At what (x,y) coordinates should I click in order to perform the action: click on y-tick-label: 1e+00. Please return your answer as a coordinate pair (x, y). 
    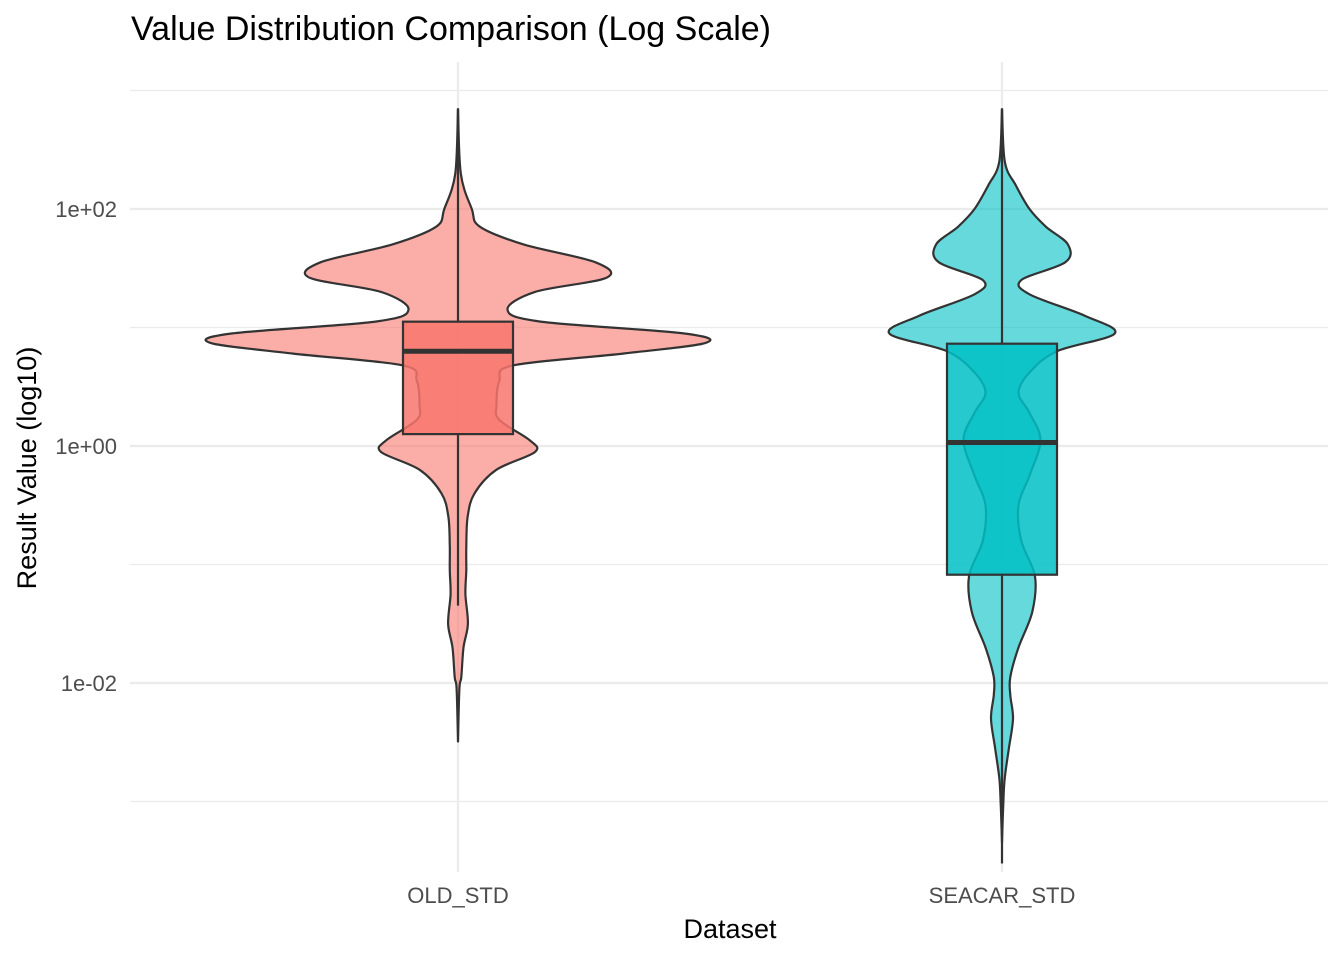
    Looking at the image, I should click on (86, 446).